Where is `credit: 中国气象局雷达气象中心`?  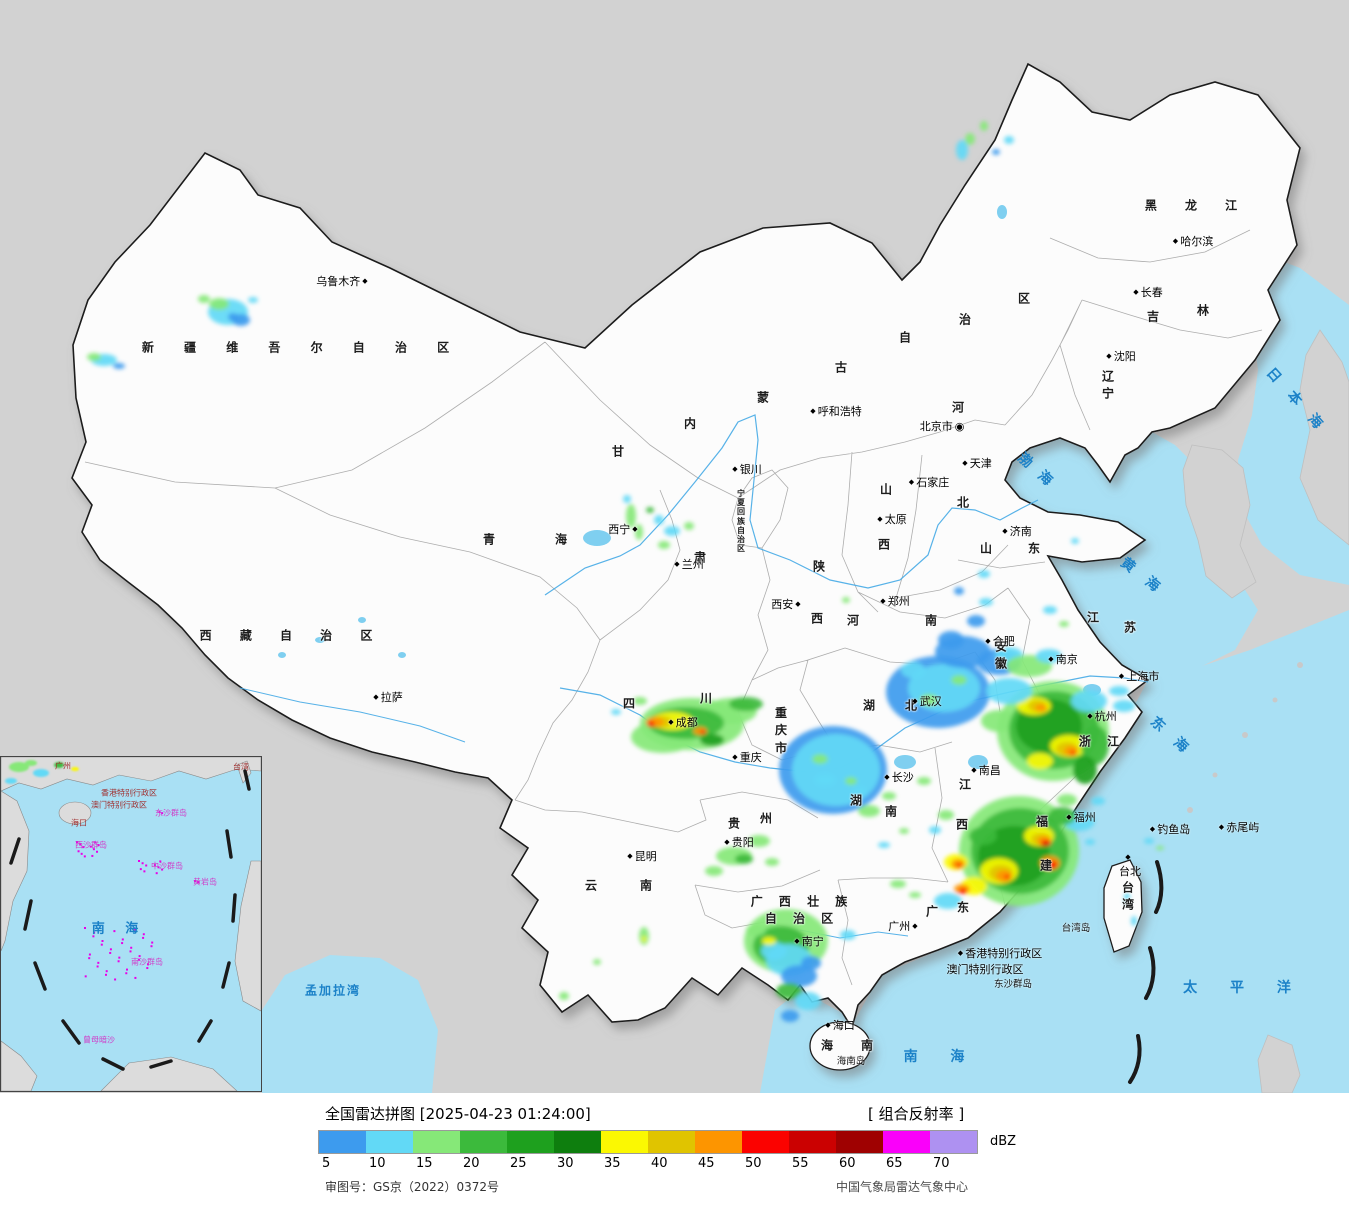 credit: 中国气象局雷达气象中心 is located at coordinates (902, 1187).